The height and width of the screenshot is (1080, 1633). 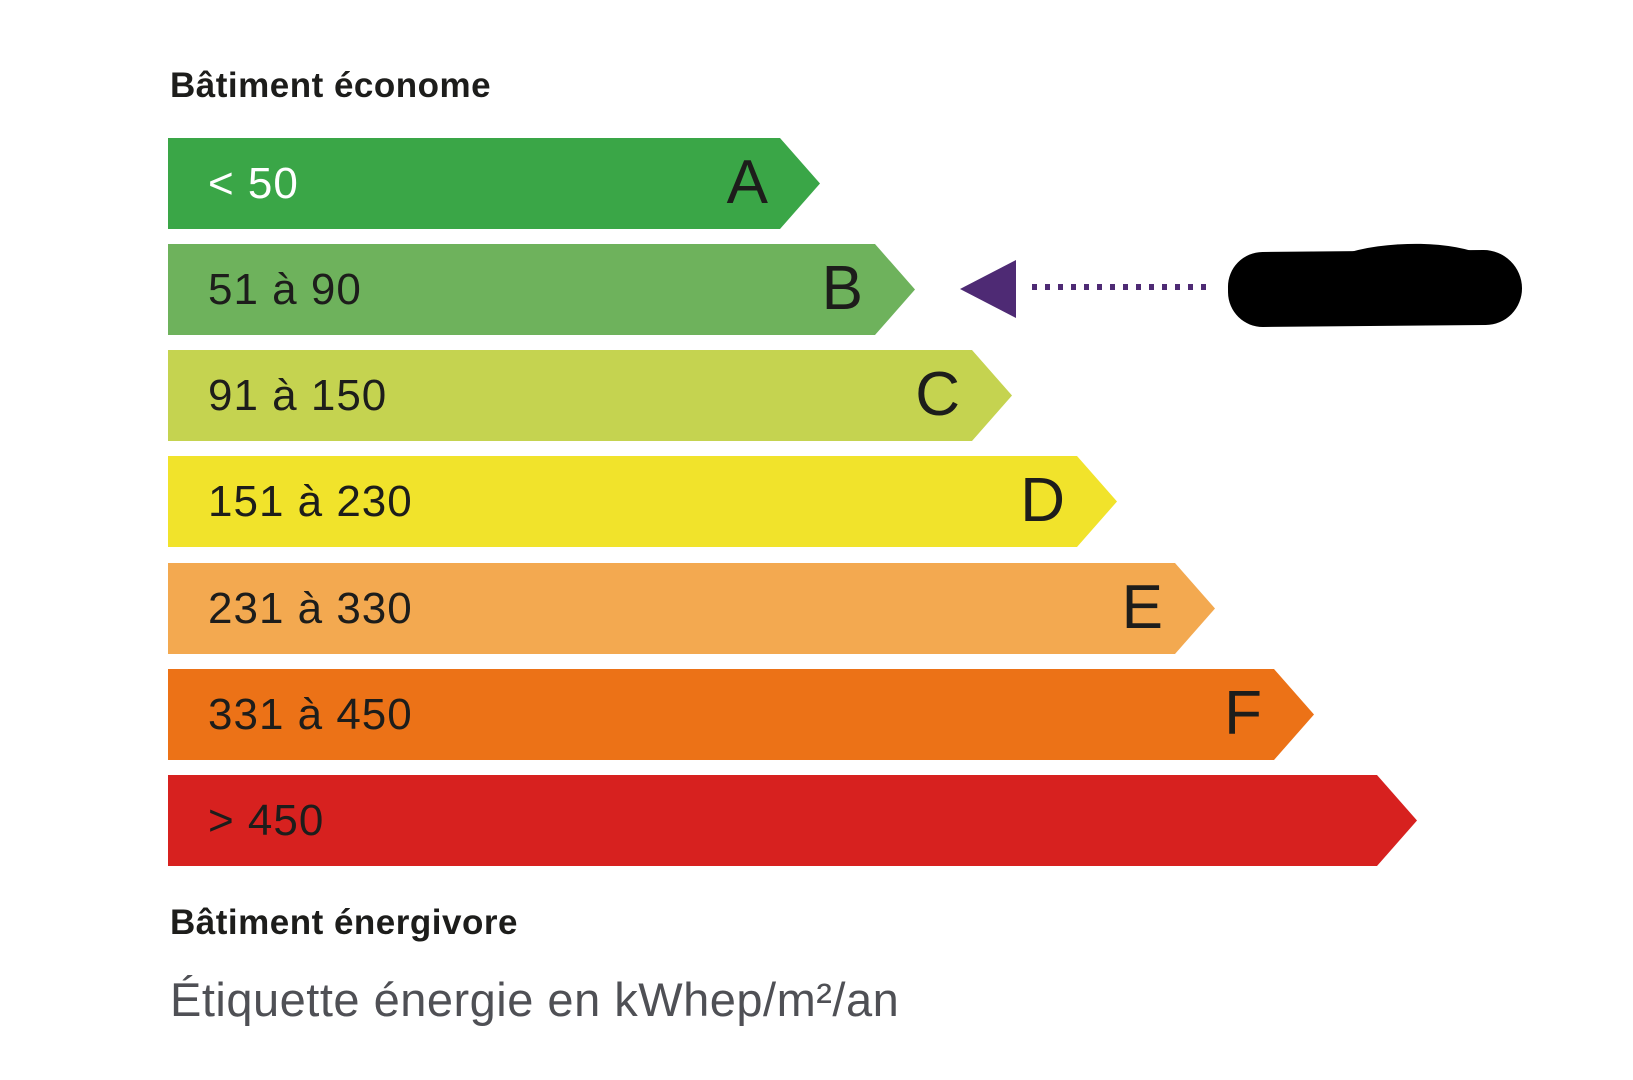 I want to click on range-label: 231 à 330, so click(x=310, y=608).